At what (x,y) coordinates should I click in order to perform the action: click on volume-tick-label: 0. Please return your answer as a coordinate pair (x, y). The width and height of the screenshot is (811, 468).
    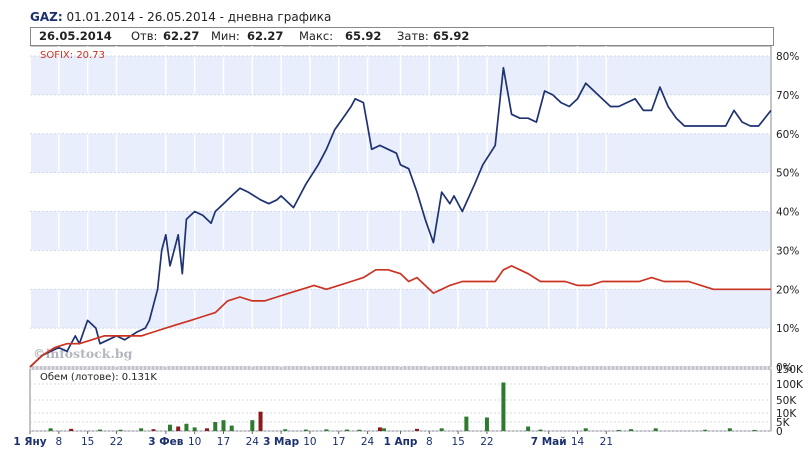
    Looking at the image, I should click on (779, 432).